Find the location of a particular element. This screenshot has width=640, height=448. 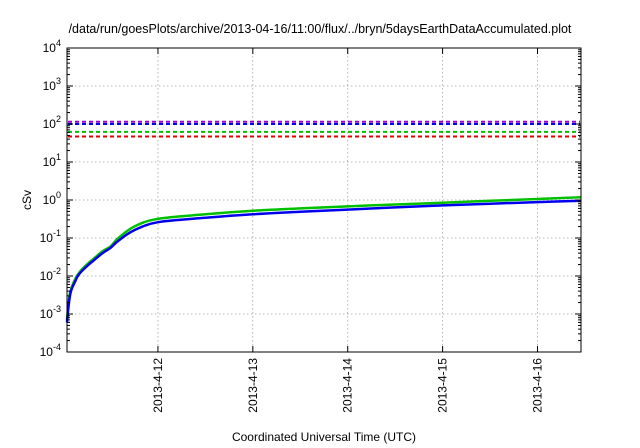

x-axis-label: Coordinated Universal Time (UTC) is located at coordinates (324, 437).